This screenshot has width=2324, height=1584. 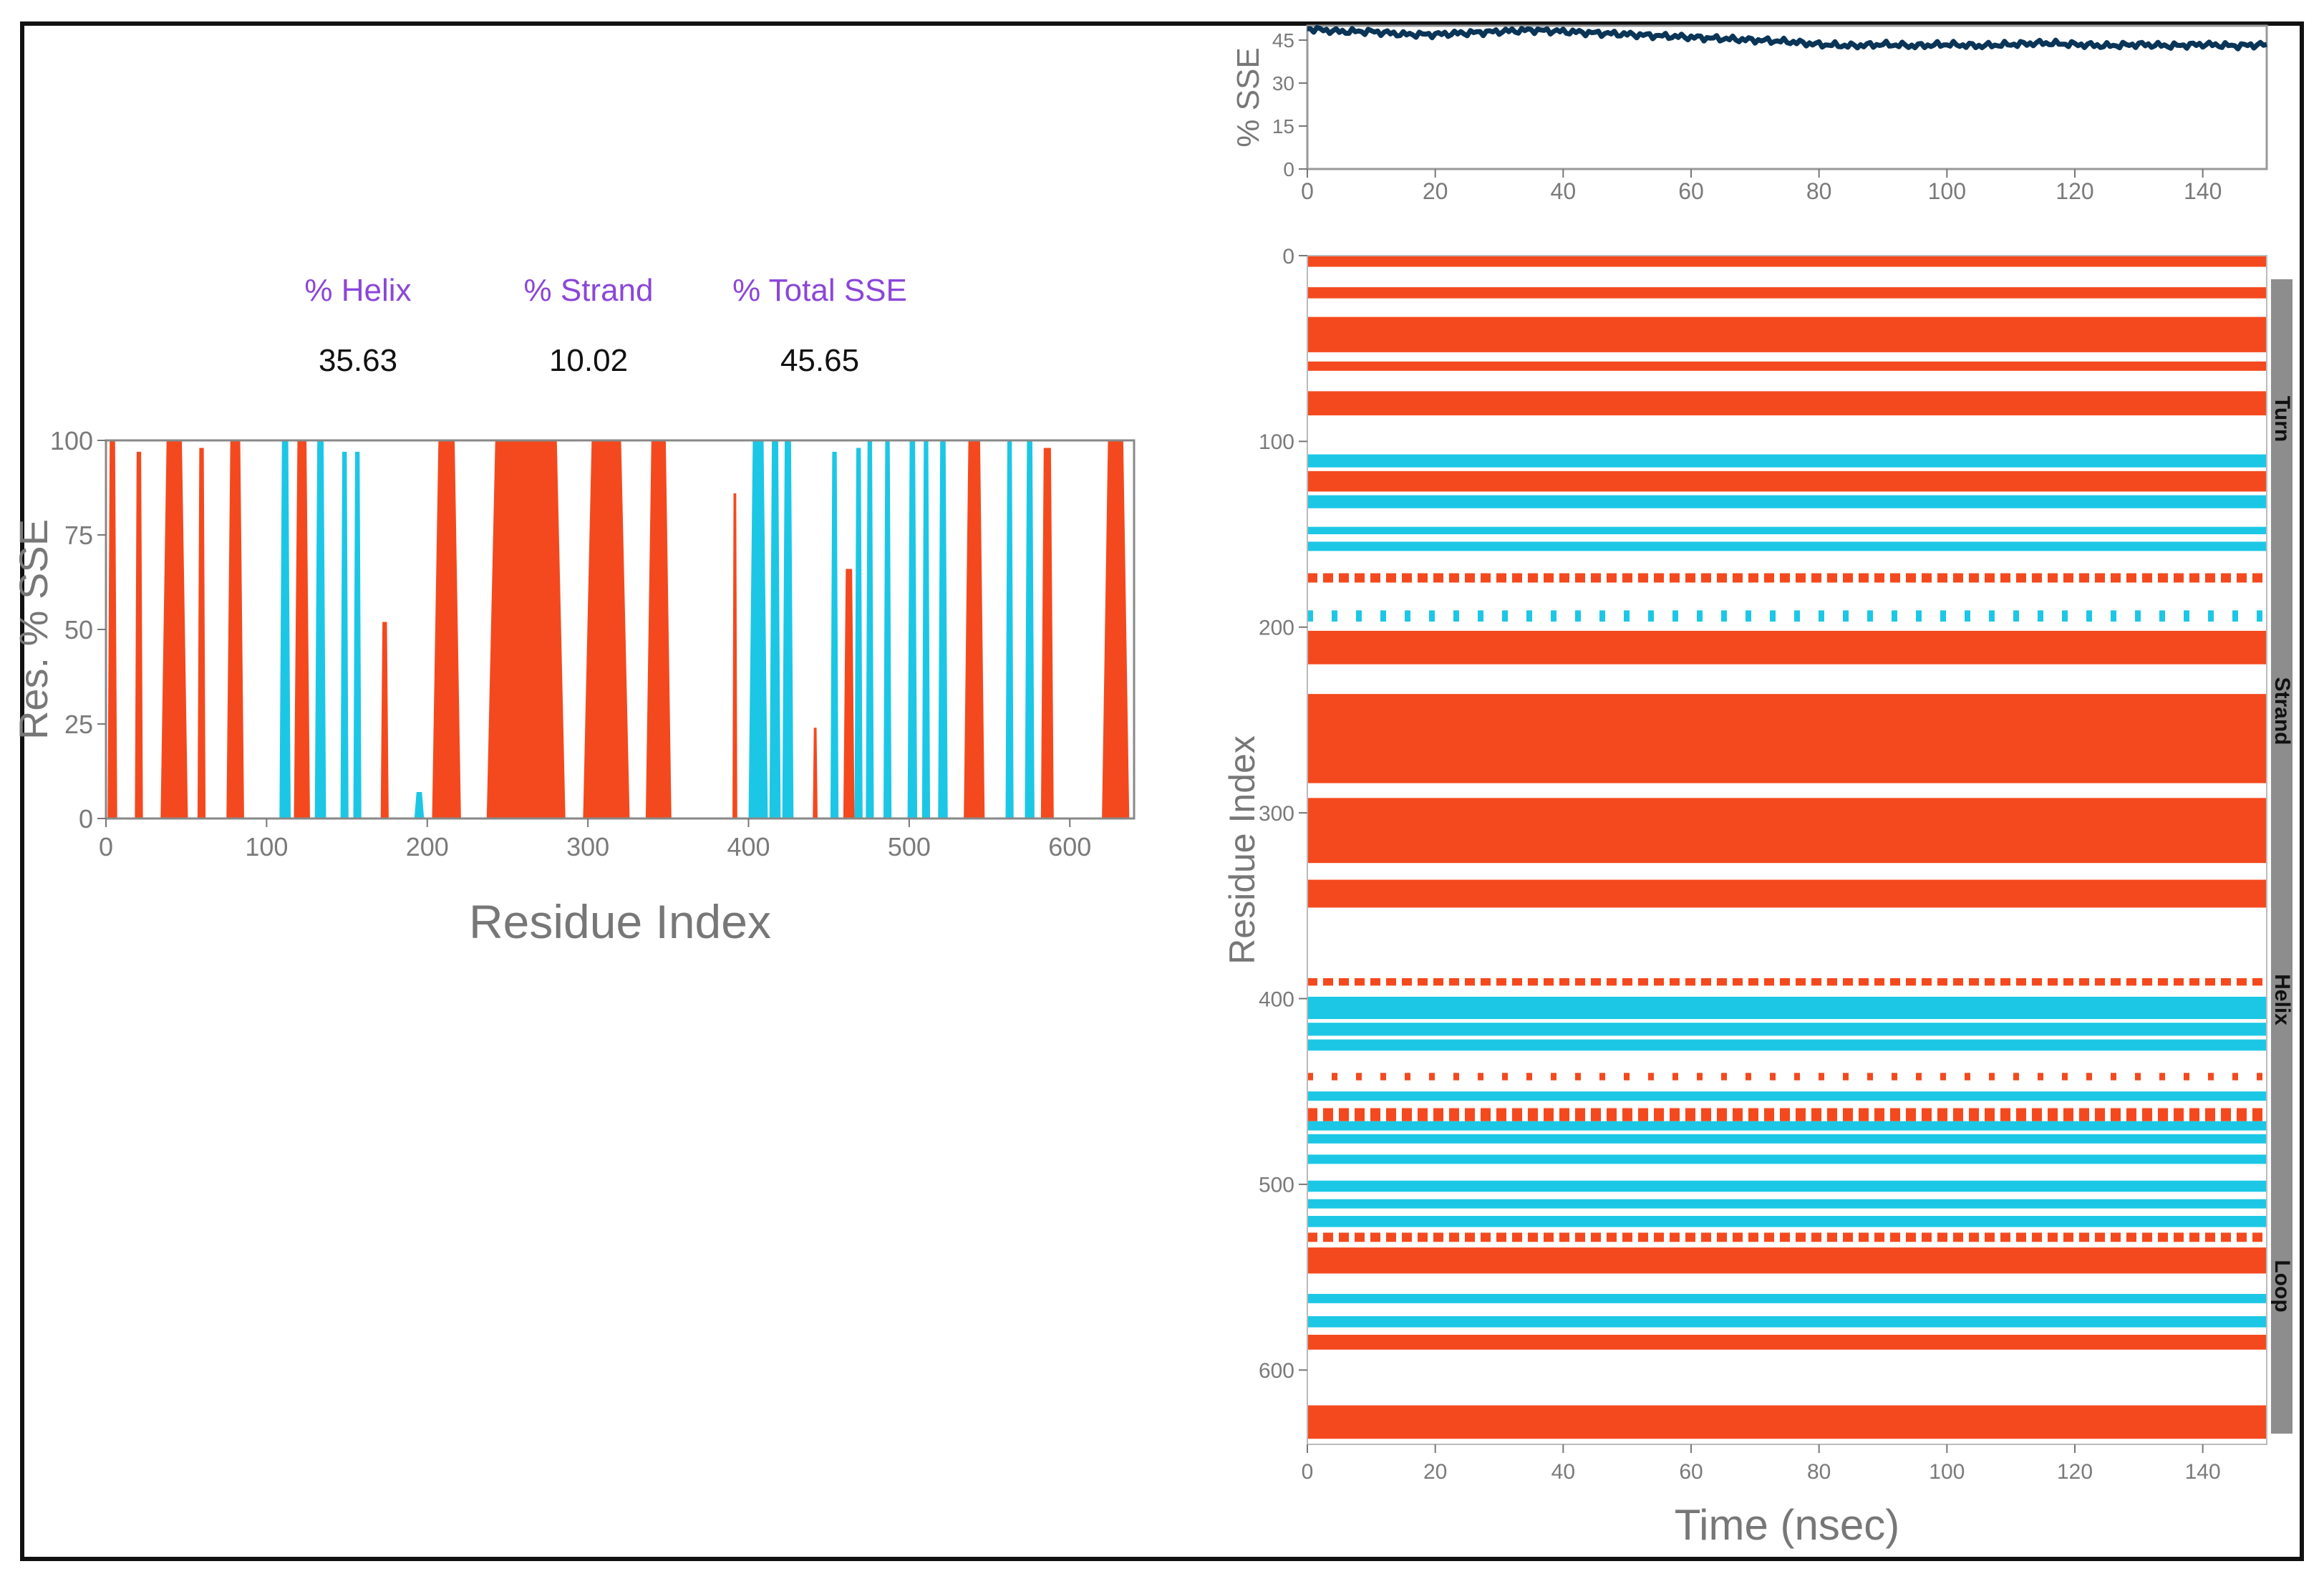 I want to click on total-sse-y-ticks: 0 15 30 45, so click(x=1289, y=104).